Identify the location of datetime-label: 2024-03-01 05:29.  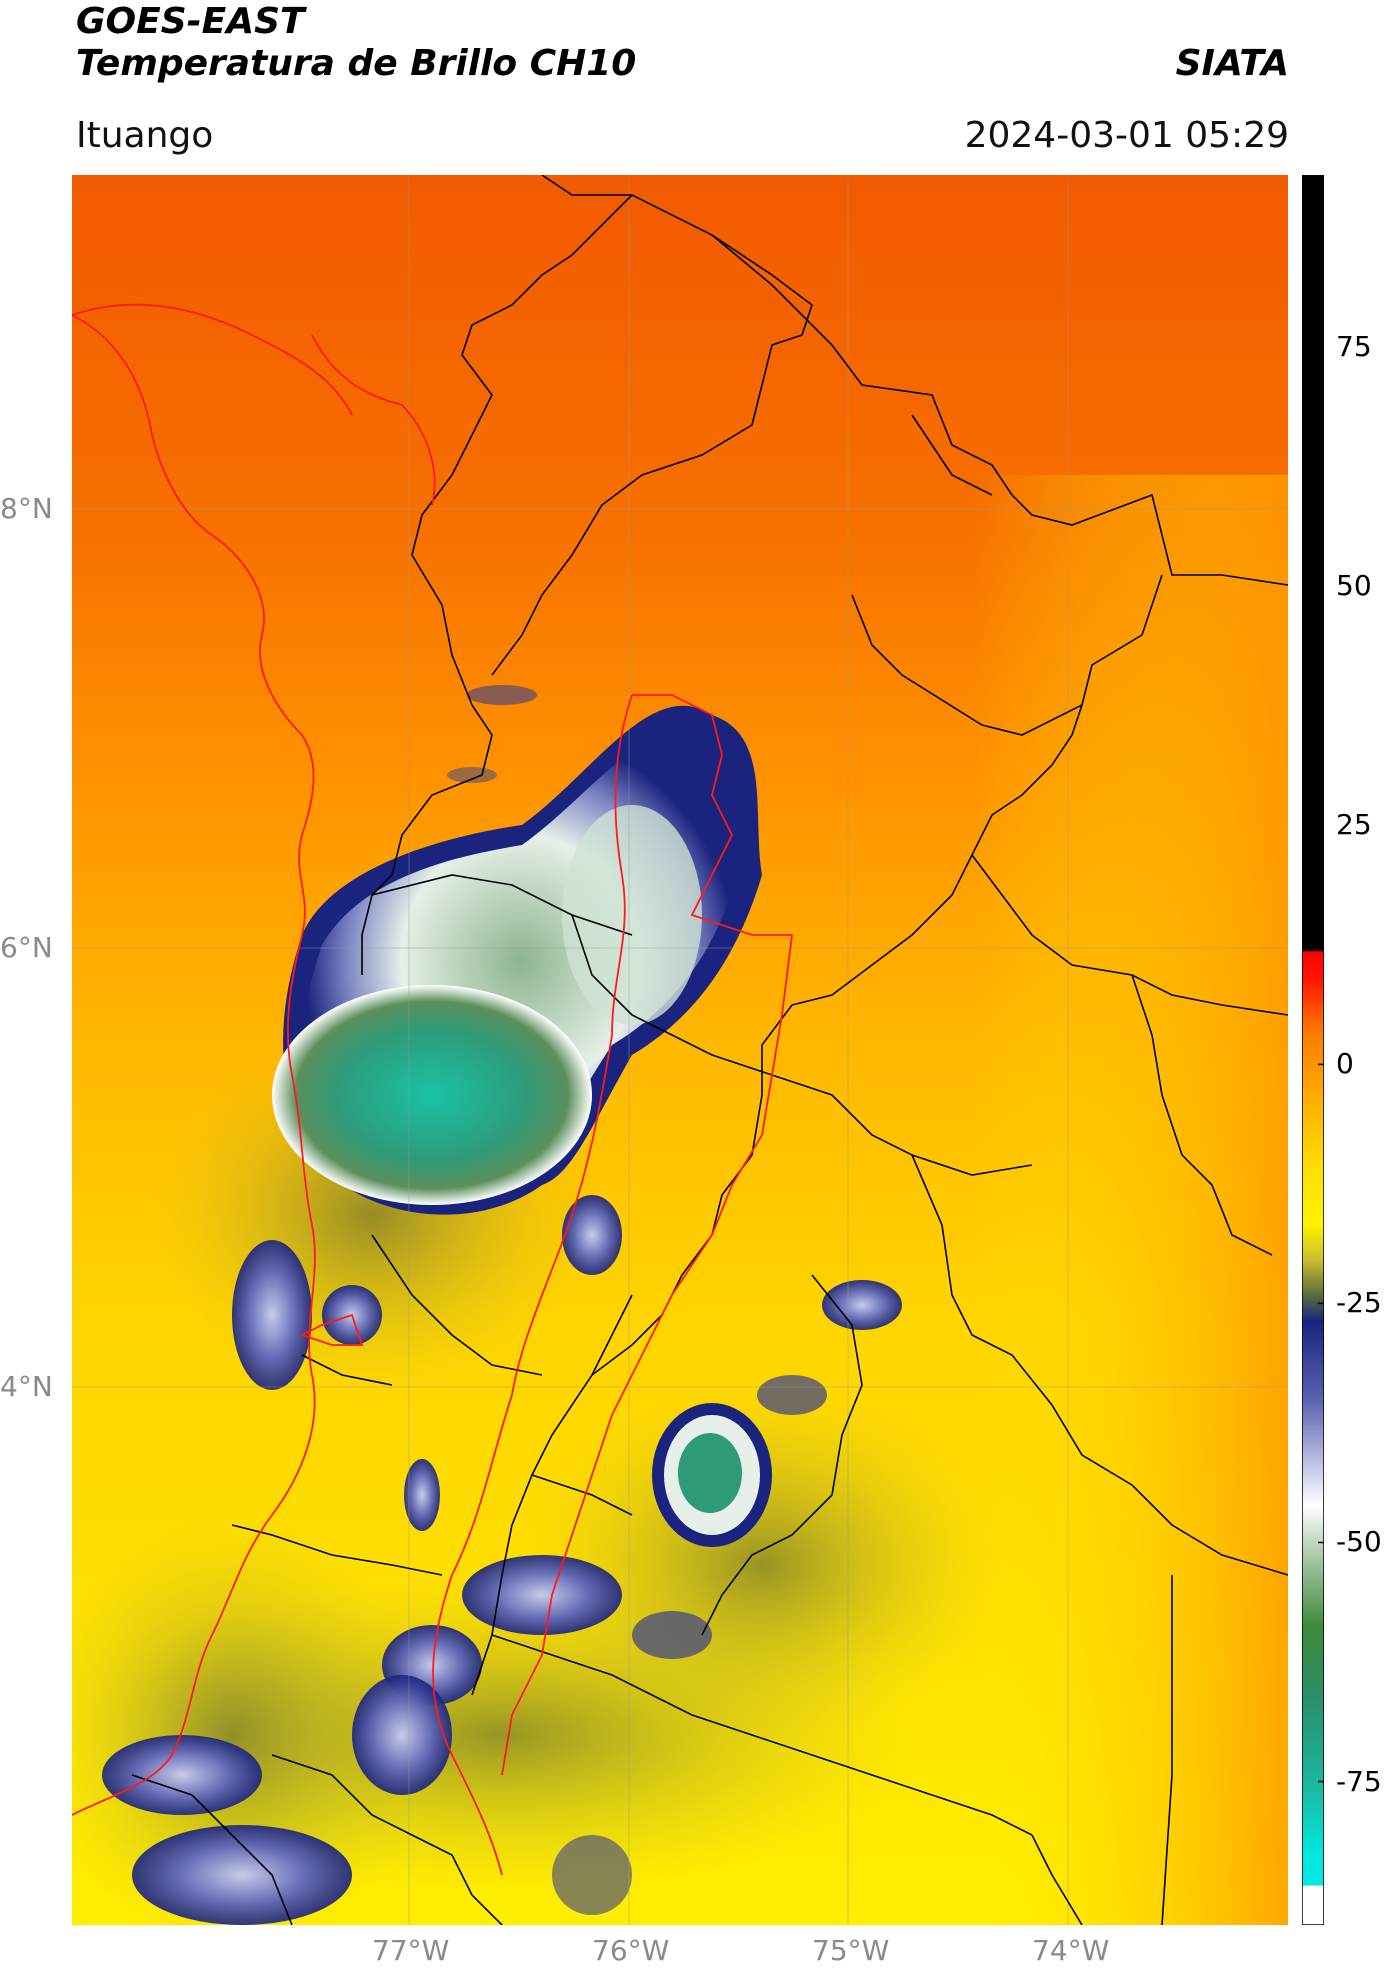
(1126, 135).